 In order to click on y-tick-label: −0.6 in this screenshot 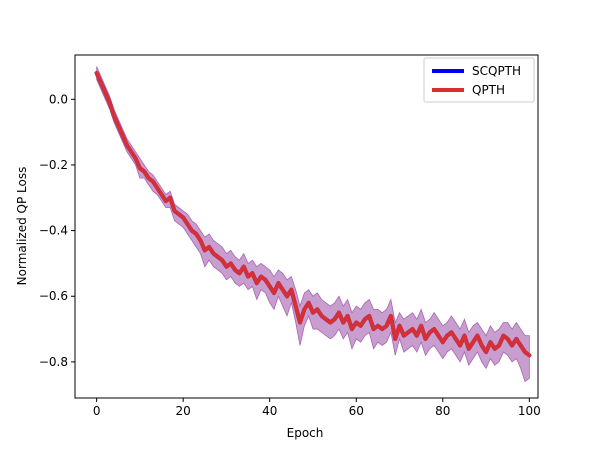, I will do `click(53, 296)`.